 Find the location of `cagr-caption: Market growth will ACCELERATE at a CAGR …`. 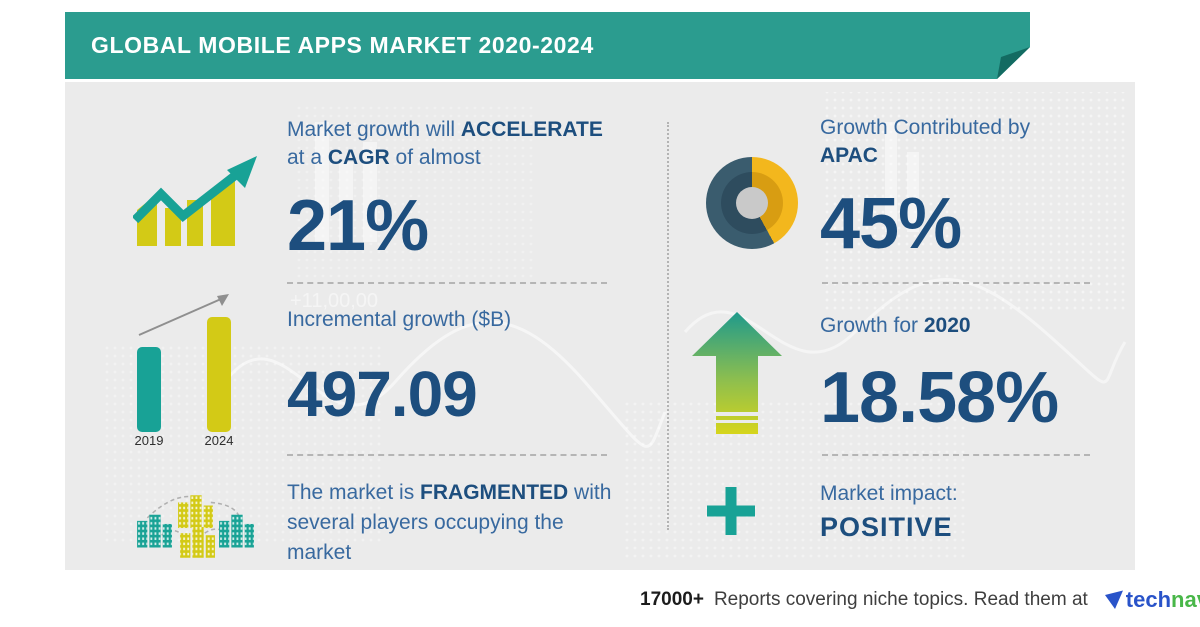

cagr-caption: Market growth will ACCELERATE at a CAGR … is located at coordinates (462, 144).